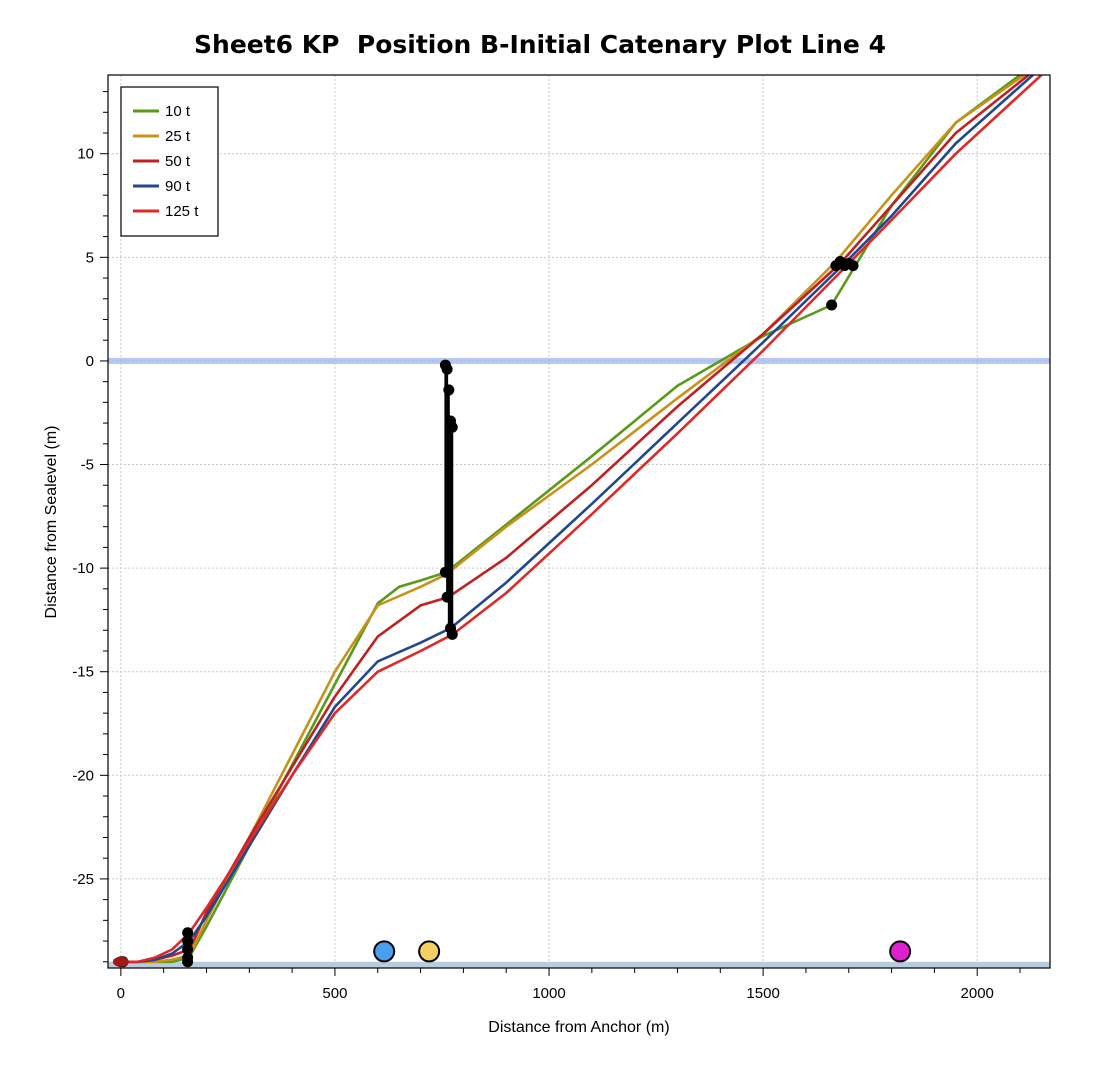  I want to click on y-tick-label: 10, so click(85, 154).